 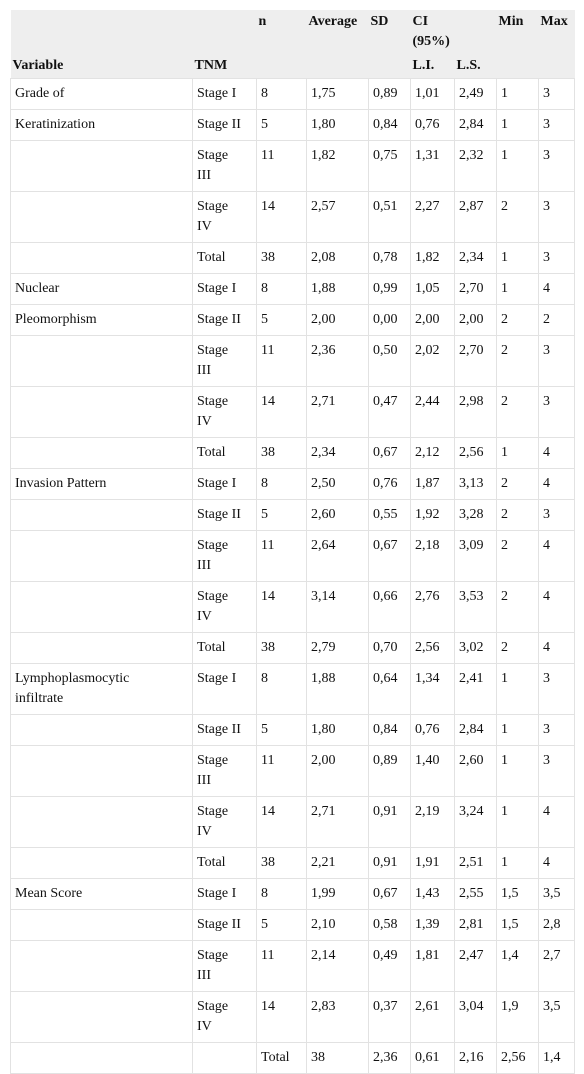 What do you see at coordinates (432, 822) in the screenshot?
I see `table-cell: 2,19` at bounding box center [432, 822].